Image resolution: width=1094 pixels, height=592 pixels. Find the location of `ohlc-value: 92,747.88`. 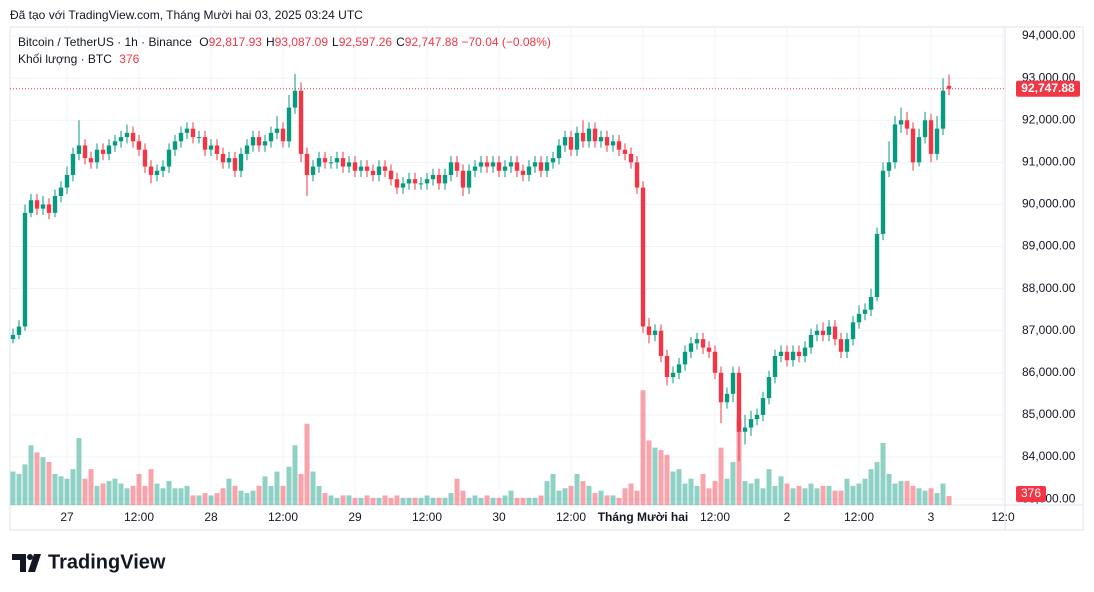

ohlc-value: 92,747.88 is located at coordinates (431, 42).